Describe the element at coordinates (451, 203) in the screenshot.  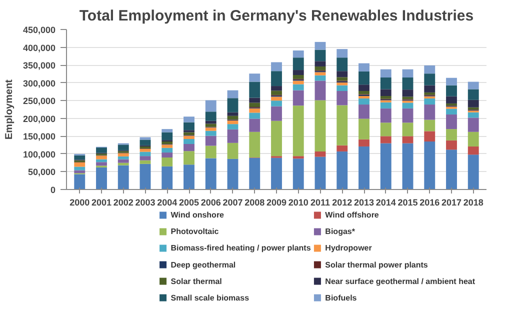
I see `x-tick-label: 2017` at that location.